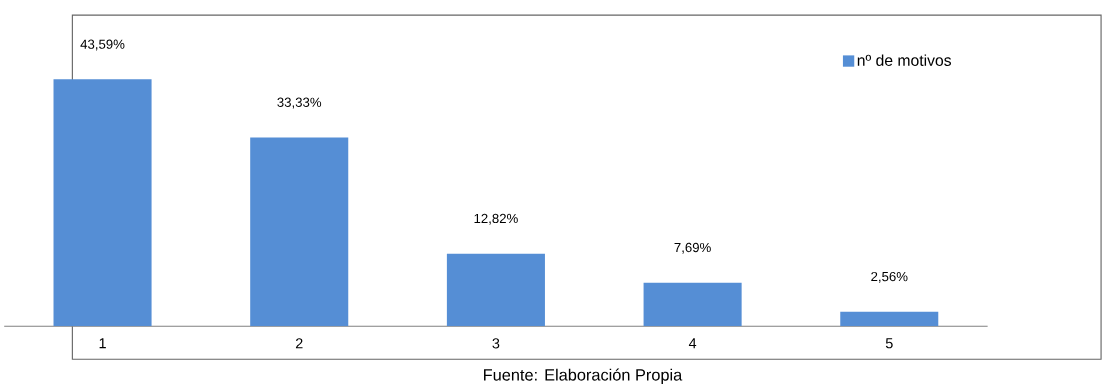 This screenshot has width=1102, height=392. What do you see at coordinates (692, 248) in the screenshot?
I see `data-label: 7,69%` at bounding box center [692, 248].